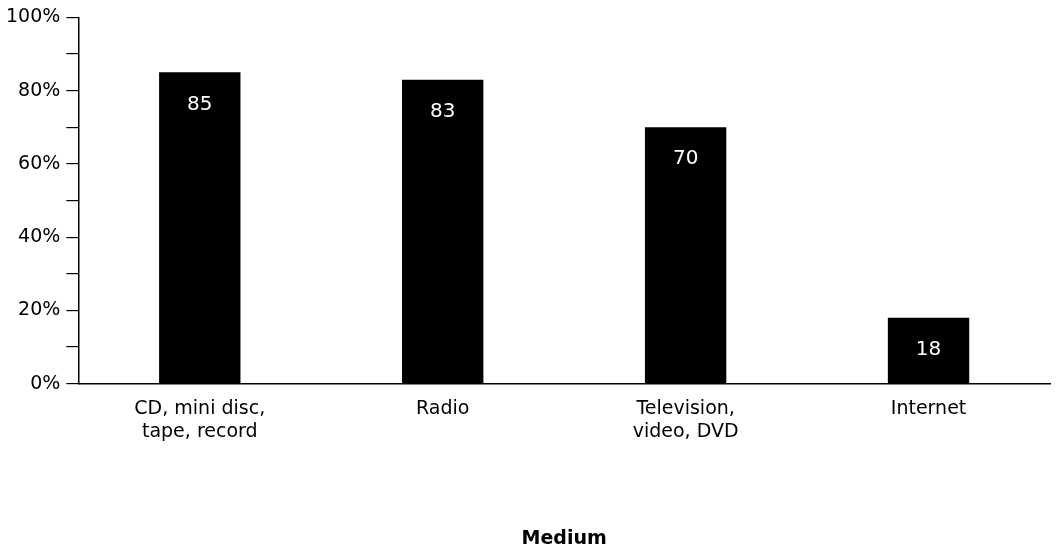 This screenshot has height=550, width=1059. Describe the element at coordinates (928, 347) in the screenshot. I see `data-label: 18` at that location.